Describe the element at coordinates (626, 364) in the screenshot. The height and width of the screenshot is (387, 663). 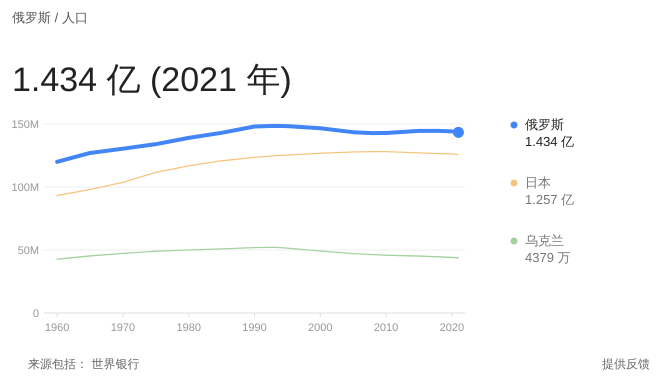
I see `text: 提供反馈` at that location.